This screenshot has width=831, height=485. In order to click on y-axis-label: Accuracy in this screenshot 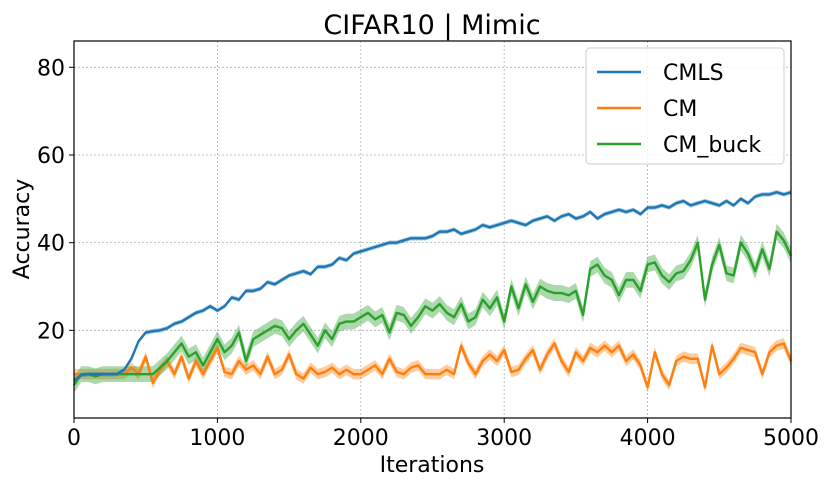, I will do `click(22, 229)`.